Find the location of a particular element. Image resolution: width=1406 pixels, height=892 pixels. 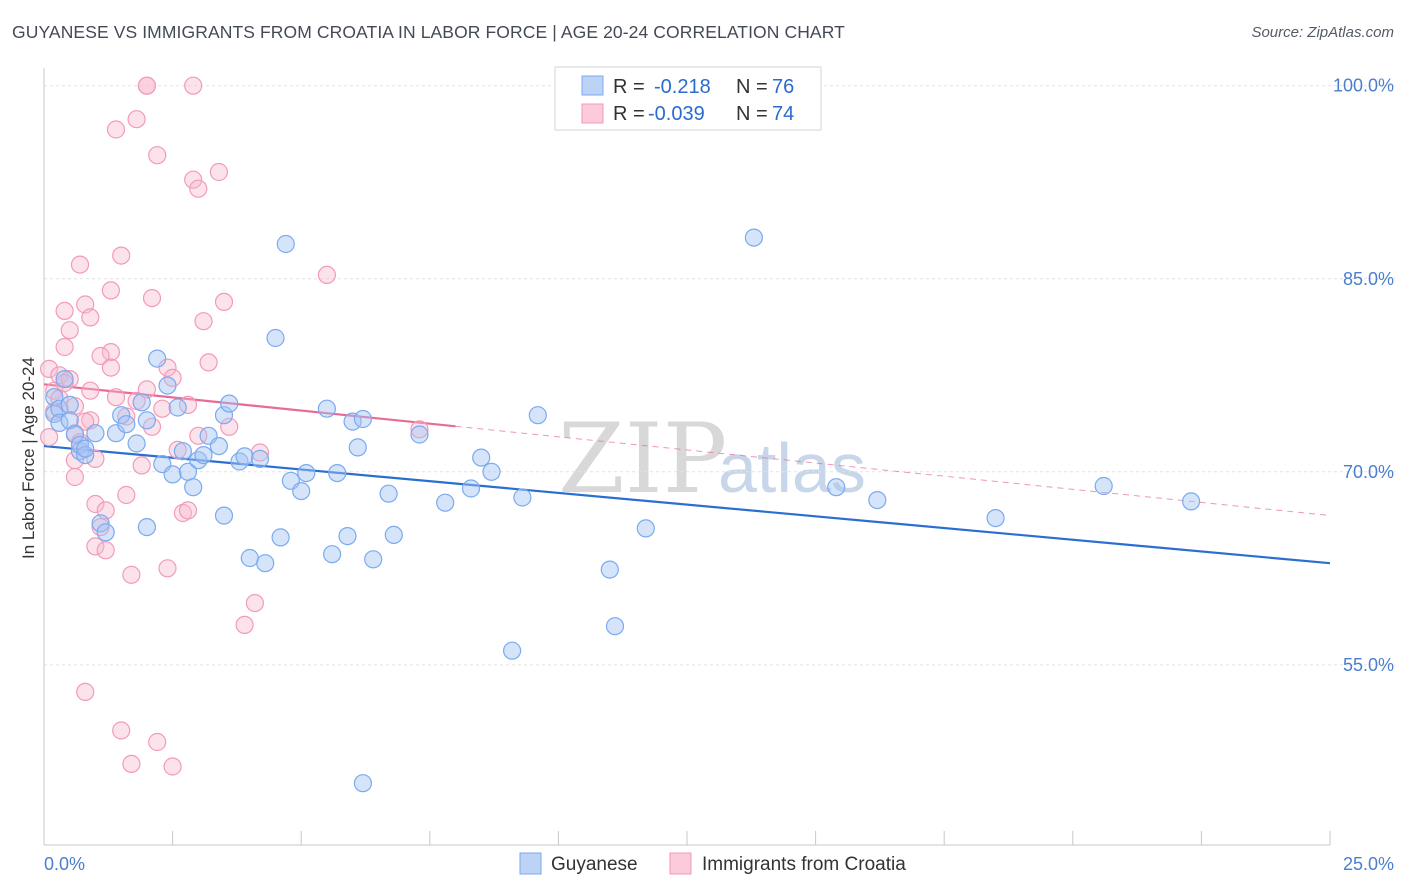

x-tick-labels: 0.0% 25.0% is located at coordinates (719, 864).